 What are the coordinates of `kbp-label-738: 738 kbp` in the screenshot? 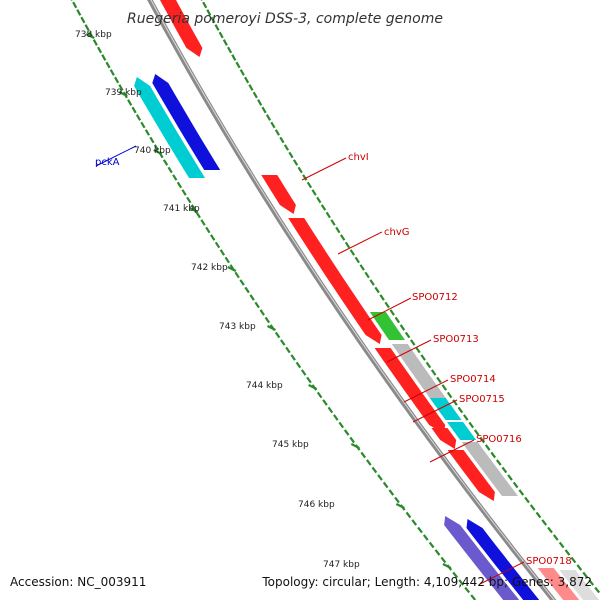 It's located at (93, 35).